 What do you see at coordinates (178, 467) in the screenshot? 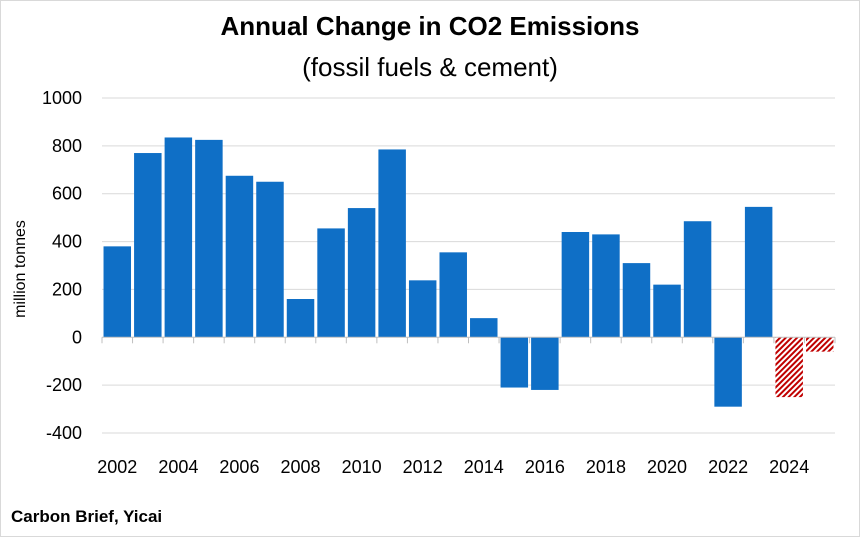
I see `x-tick-label: 2004` at bounding box center [178, 467].